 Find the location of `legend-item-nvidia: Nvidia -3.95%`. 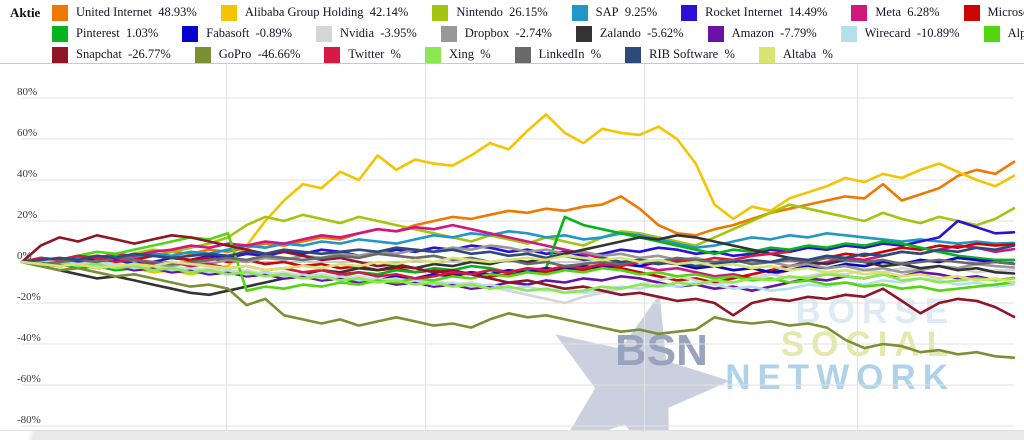

legend-item-nvidia: Nvidia -3.95% is located at coordinates (366, 33).